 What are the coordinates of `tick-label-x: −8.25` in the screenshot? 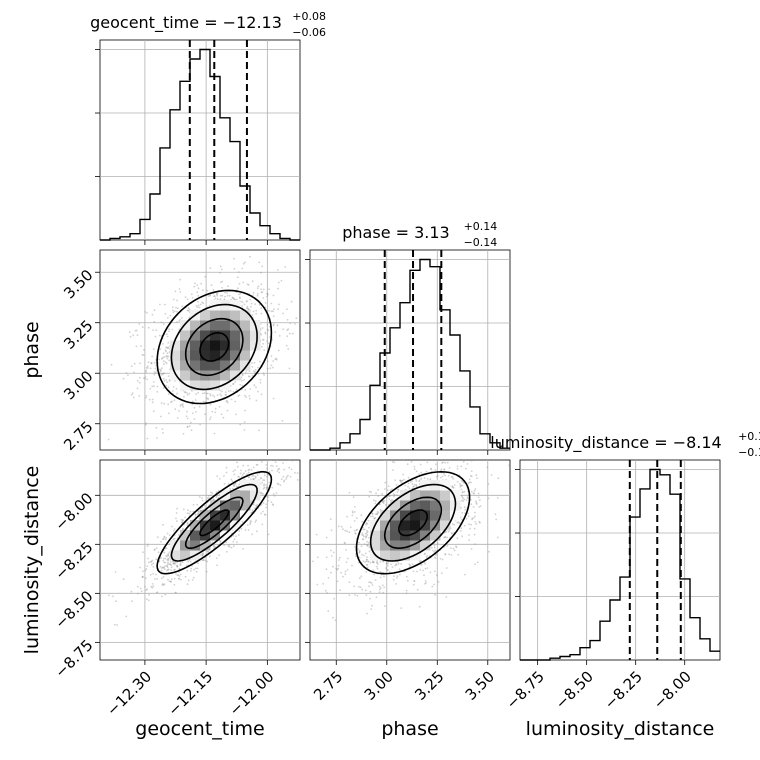 It's located at (623, 690).